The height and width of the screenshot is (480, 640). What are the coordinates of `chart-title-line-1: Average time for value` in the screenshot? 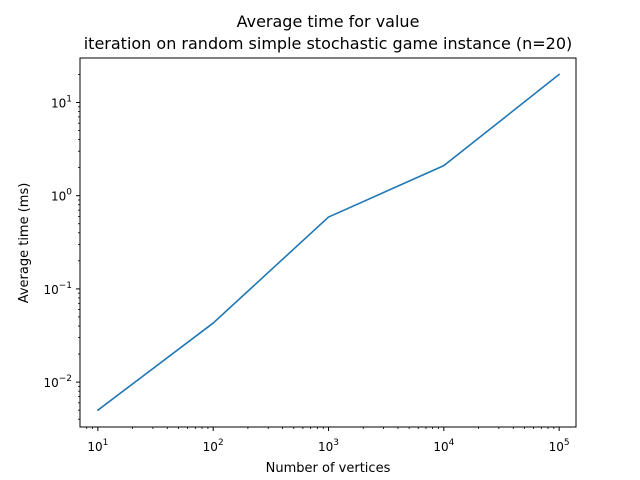 It's located at (328, 21).